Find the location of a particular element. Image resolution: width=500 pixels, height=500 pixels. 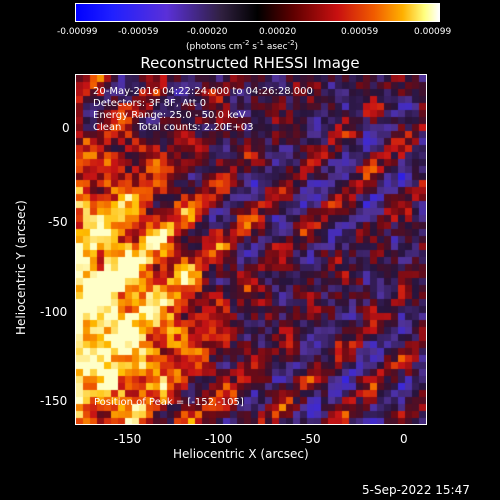

y-tick-label: -100 is located at coordinates (54, 312).